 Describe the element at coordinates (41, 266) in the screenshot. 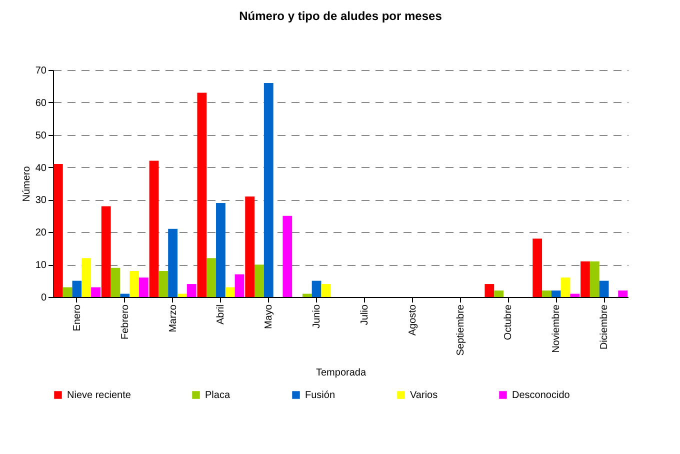

I see `y-tick-label: 10` at that location.